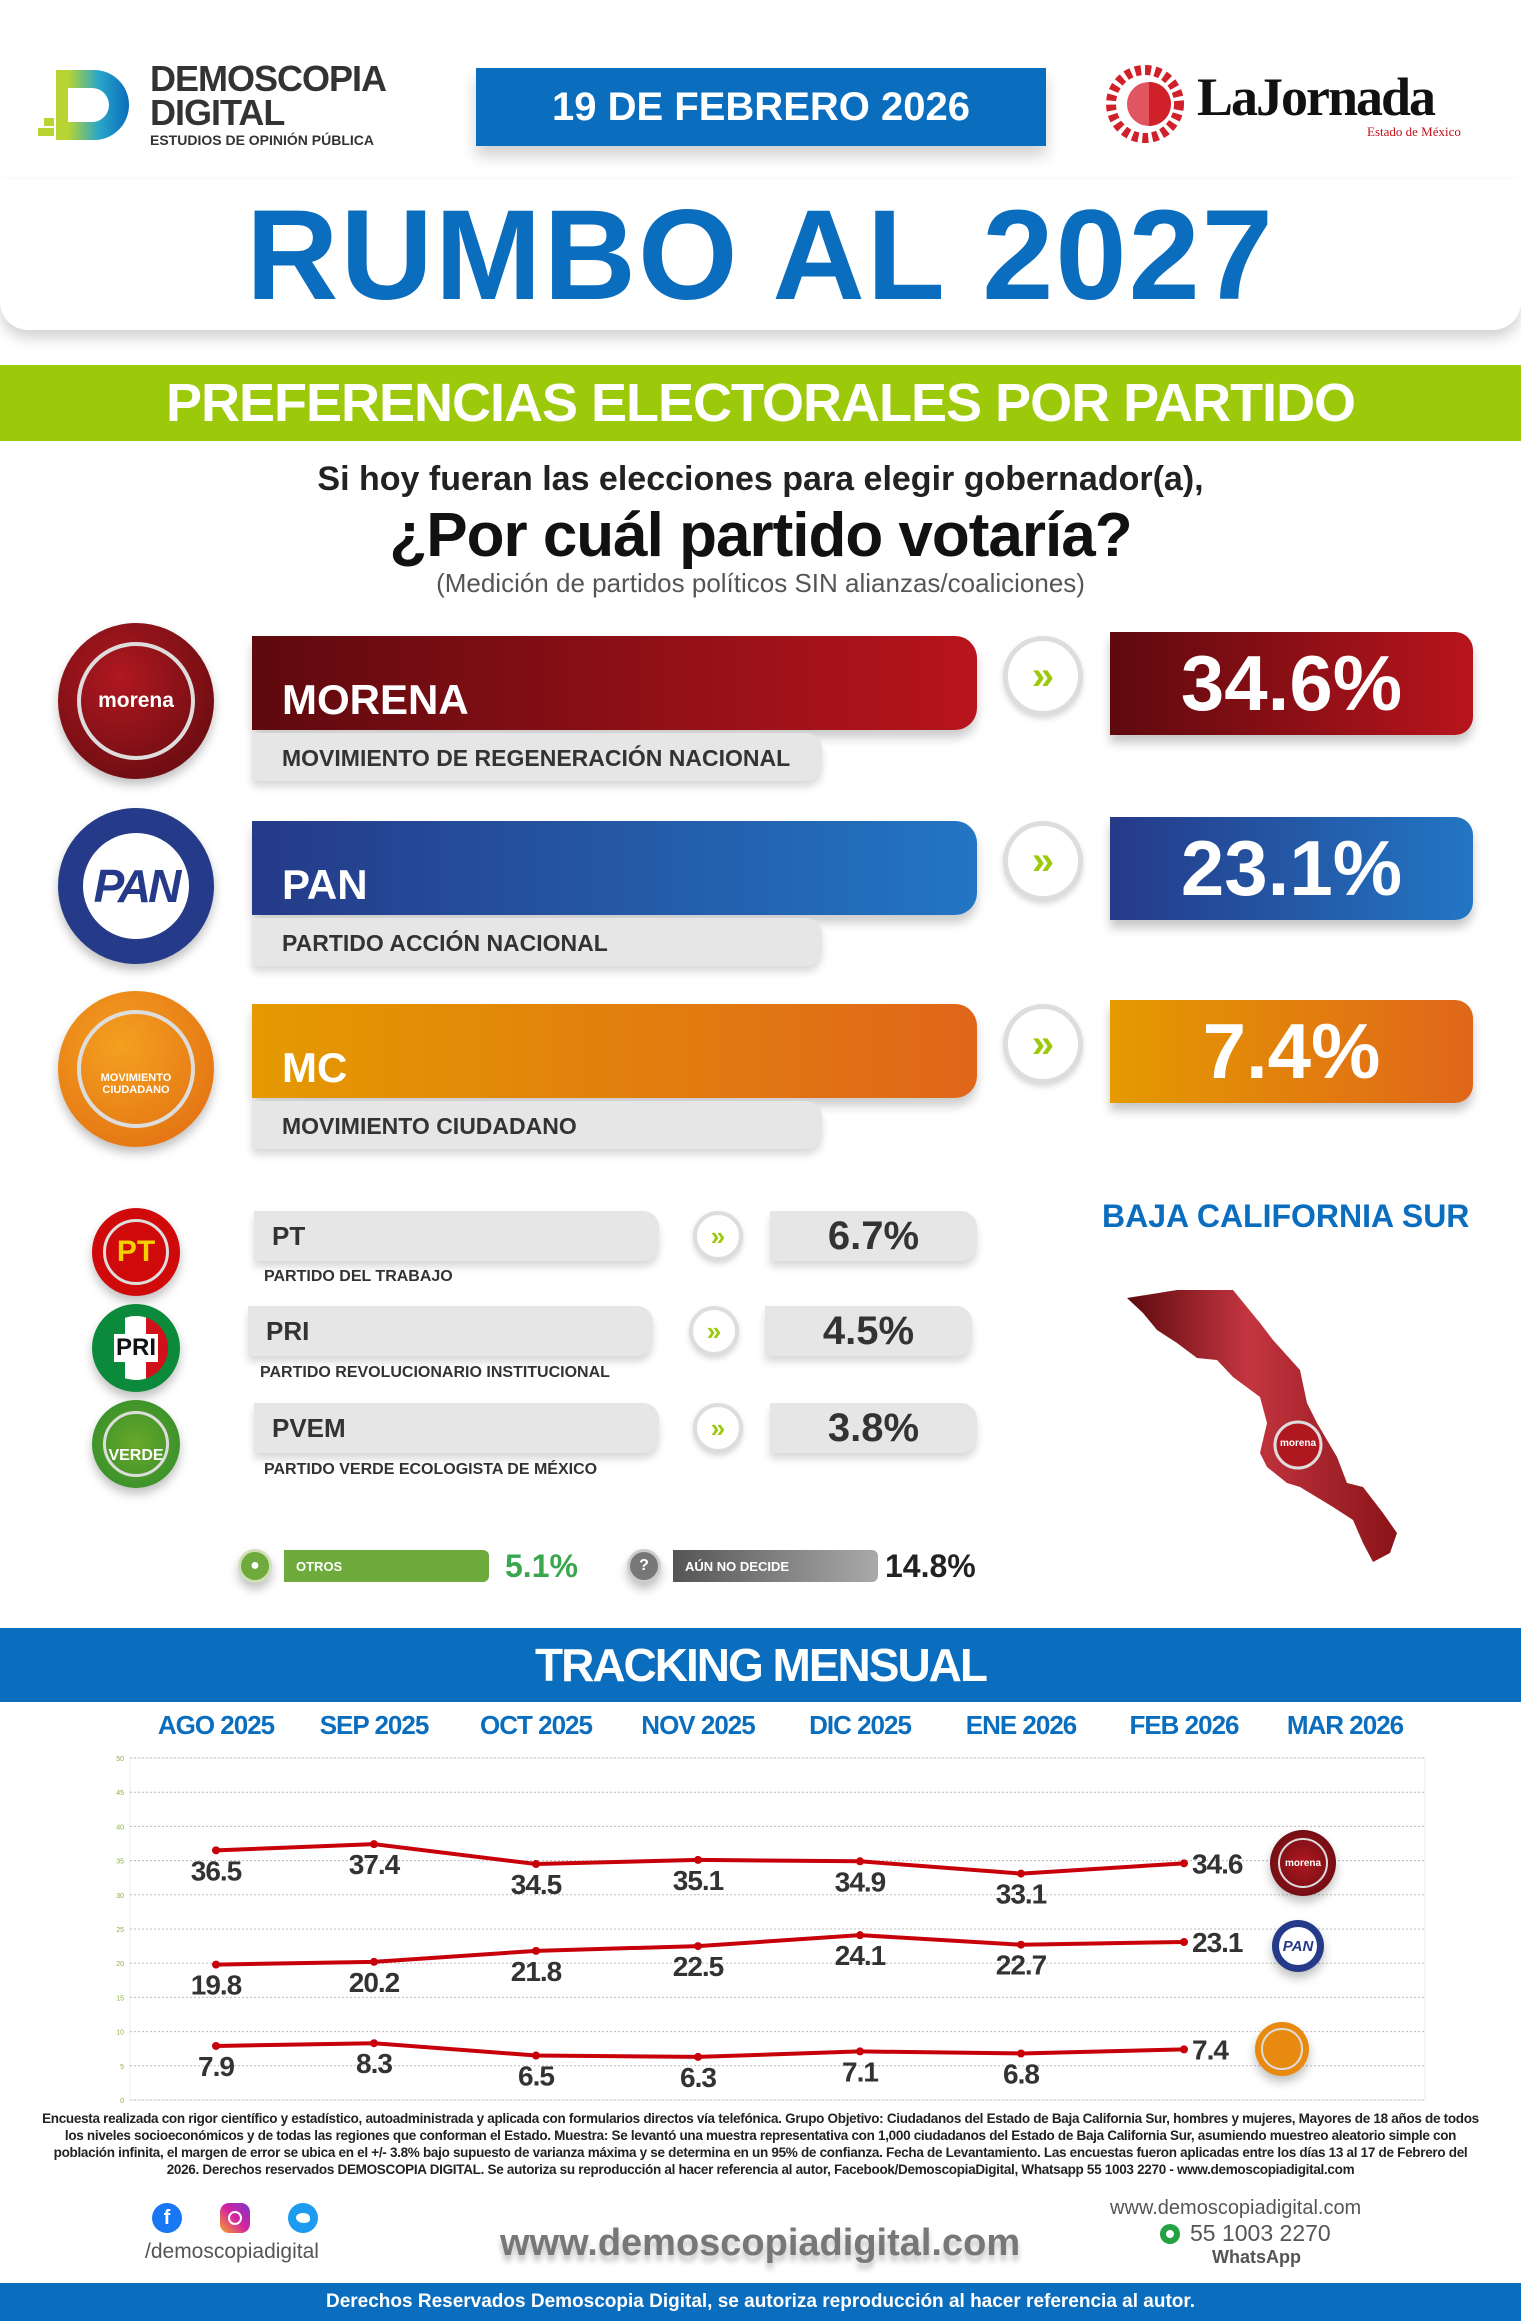 The image size is (1521, 2321). I want to click on y-tick-label: 50, so click(120, 1759).